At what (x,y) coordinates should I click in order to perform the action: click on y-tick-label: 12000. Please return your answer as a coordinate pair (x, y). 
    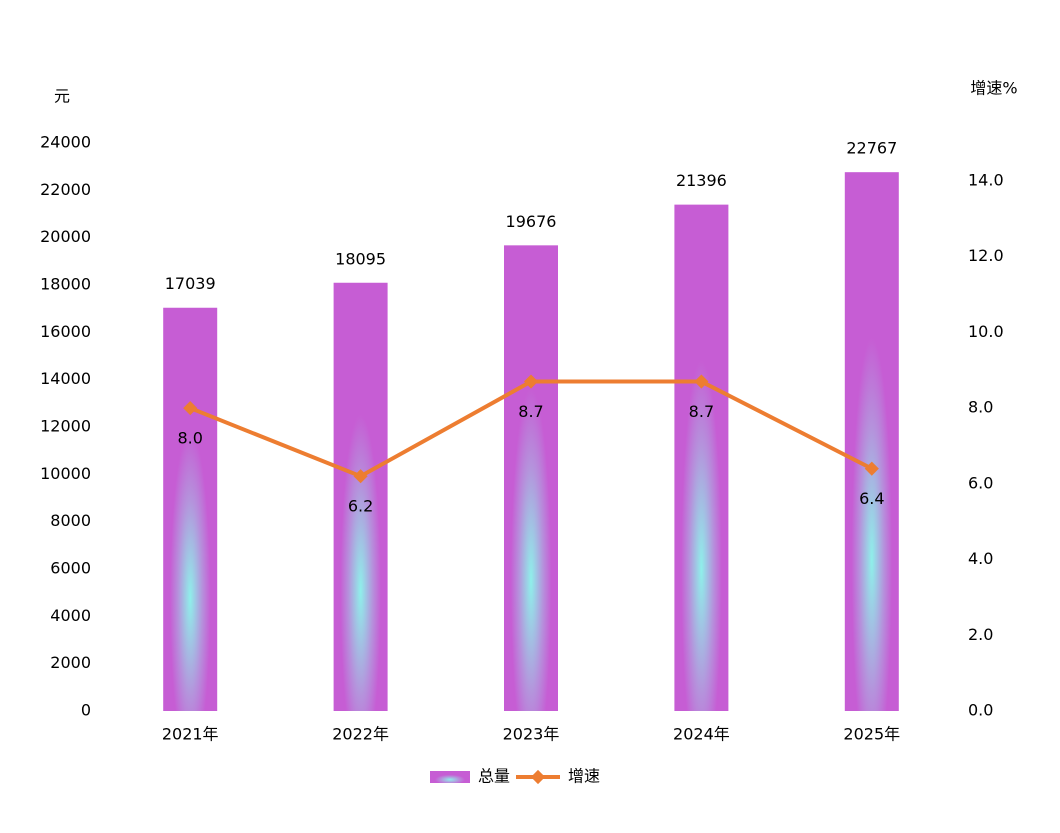
    Looking at the image, I should click on (65, 426).